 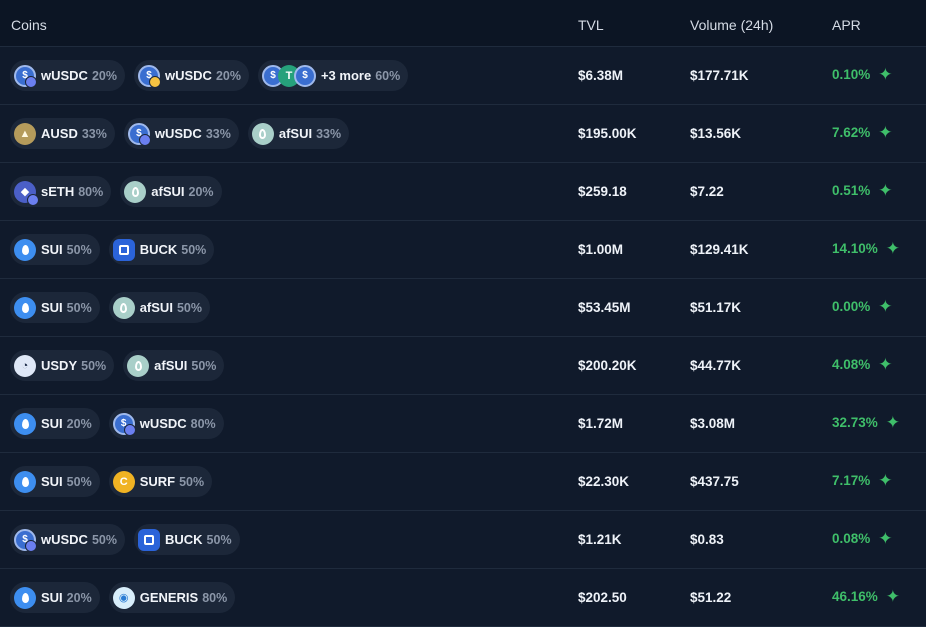 I want to click on coin-pill: C SURF 50%, so click(x=160, y=481).